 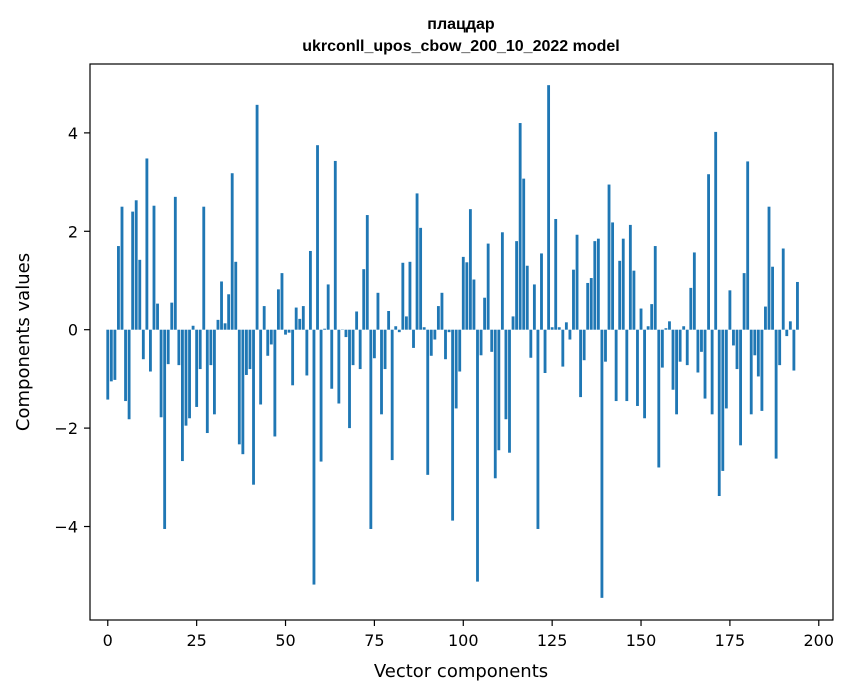 I want to click on y-tick-label: 4, so click(x=73, y=133).